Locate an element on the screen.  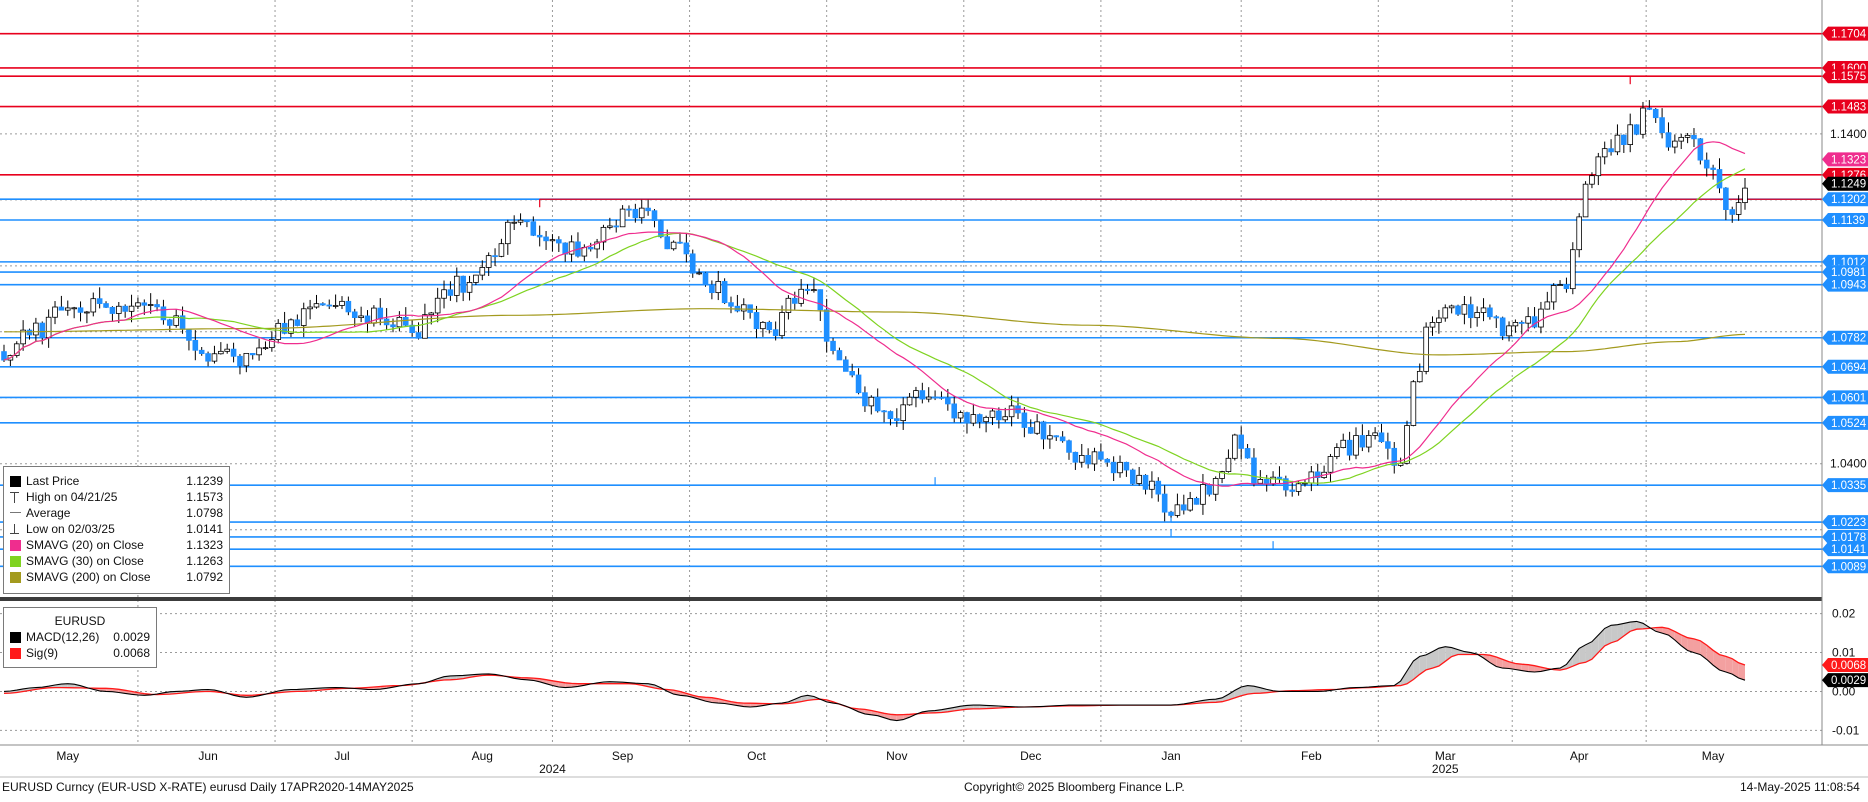
legend-high: High on 04/21/25 1.1573 is located at coordinates (116, 497).